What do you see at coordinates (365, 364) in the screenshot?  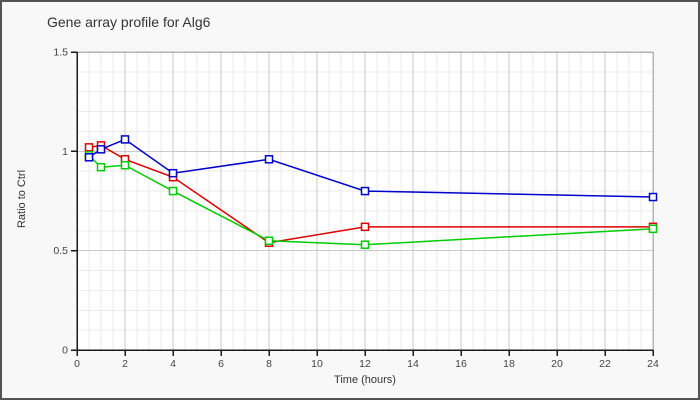 I see `x-tick-label: 12` at bounding box center [365, 364].